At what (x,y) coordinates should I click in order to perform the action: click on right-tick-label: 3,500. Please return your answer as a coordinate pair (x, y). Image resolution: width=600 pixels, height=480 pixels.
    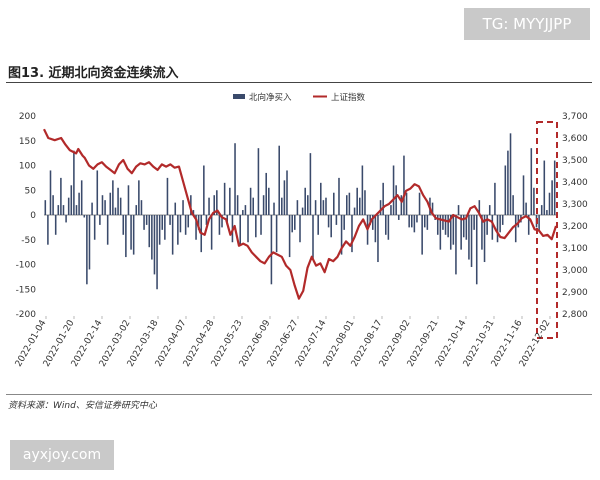
    Looking at the image, I should click on (575, 161).